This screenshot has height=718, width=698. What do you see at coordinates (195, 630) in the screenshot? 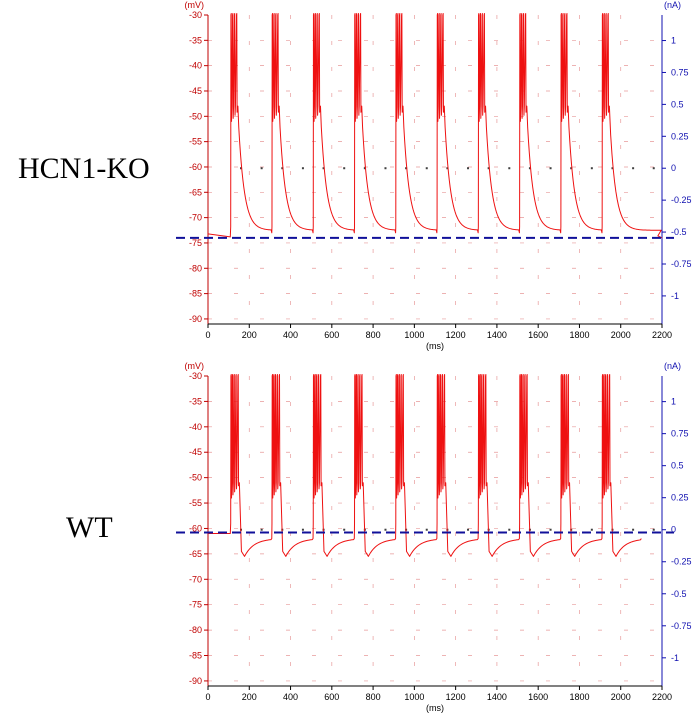
I see `left-tick-label: -80` at bounding box center [195, 630].